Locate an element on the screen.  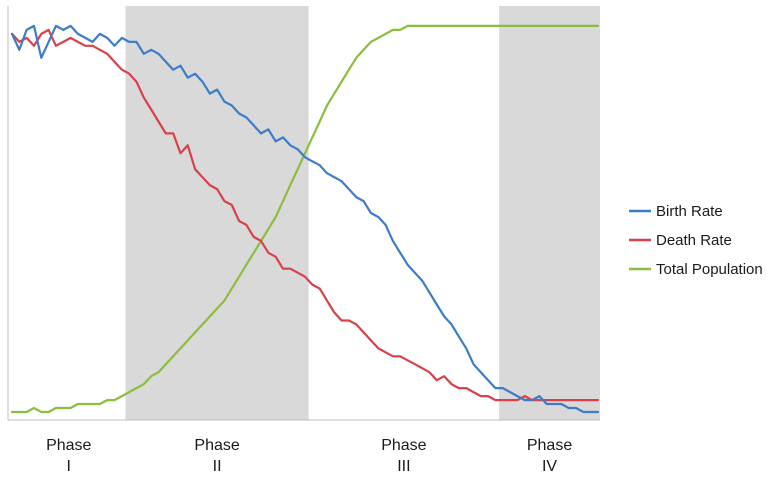
legend-label-death-rate: Death Rate is located at coordinates (694, 240).